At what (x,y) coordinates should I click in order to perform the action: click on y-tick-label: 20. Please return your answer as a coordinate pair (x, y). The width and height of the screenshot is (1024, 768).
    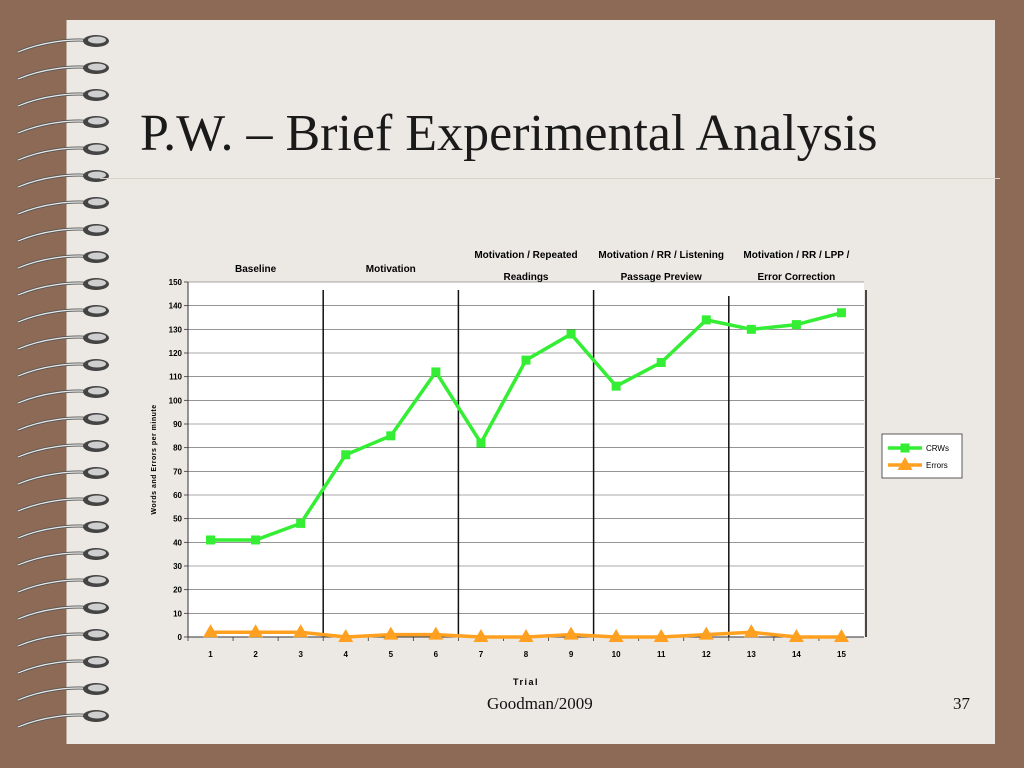
    Looking at the image, I should click on (177, 590).